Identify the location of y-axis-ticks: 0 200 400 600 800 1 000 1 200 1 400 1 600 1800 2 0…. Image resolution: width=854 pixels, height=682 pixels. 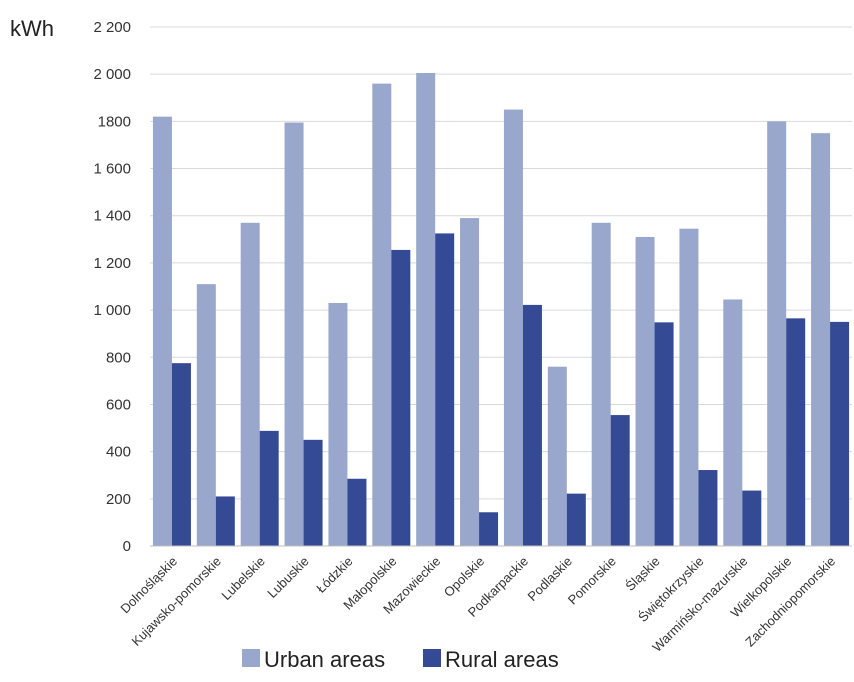
(112, 287).